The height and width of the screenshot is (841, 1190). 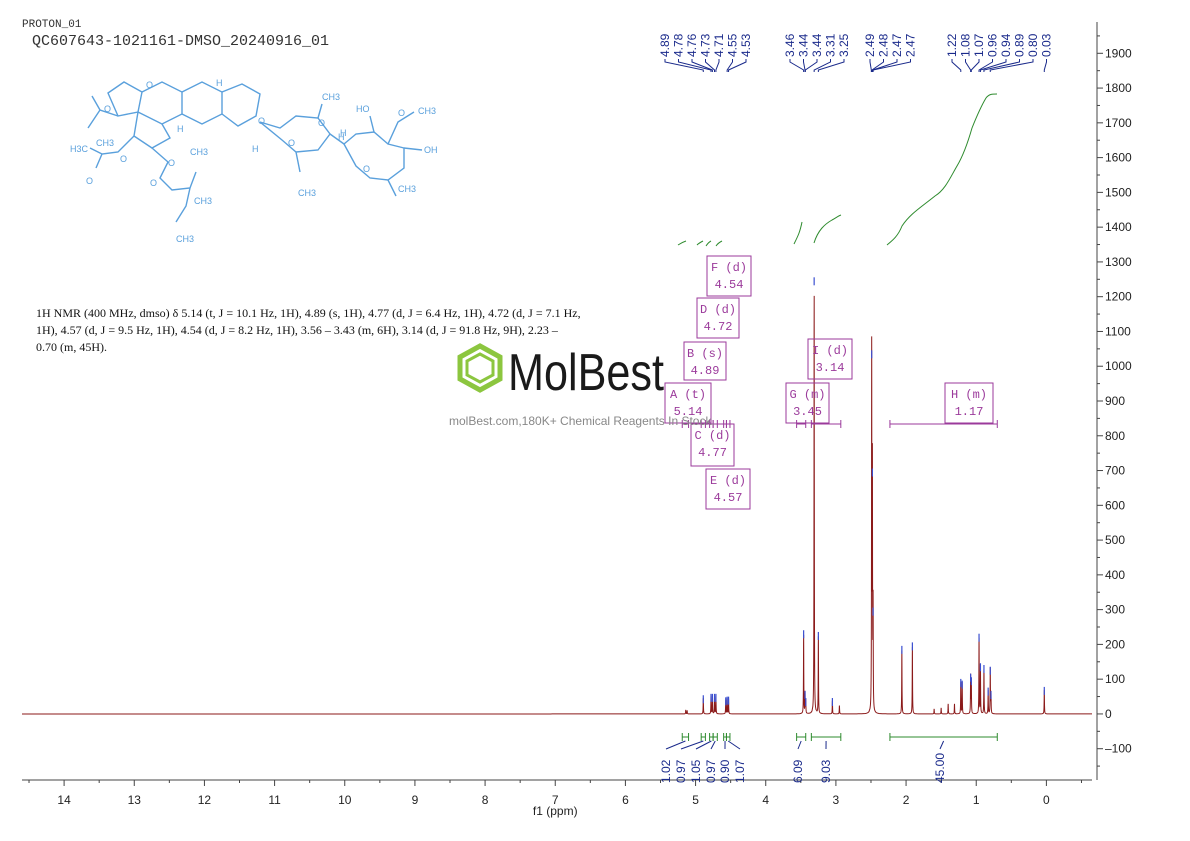 I want to click on y-tick-label: 0, so click(x=1108, y=714).